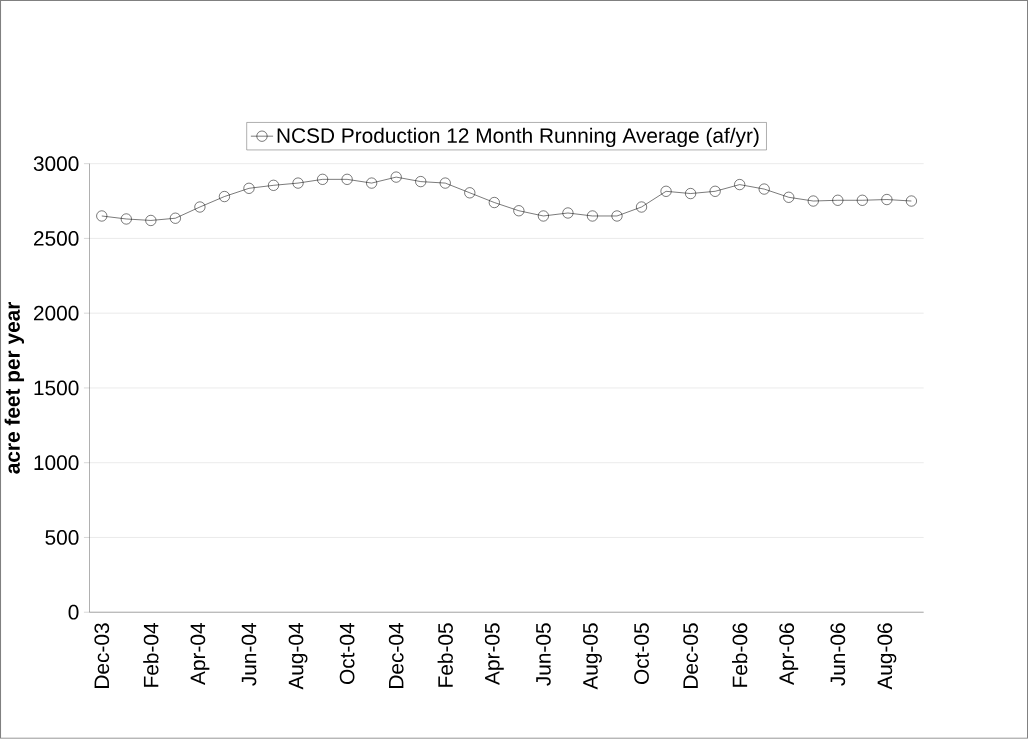  What do you see at coordinates (347, 654) in the screenshot?
I see `x-tick-label: Oct-04` at bounding box center [347, 654].